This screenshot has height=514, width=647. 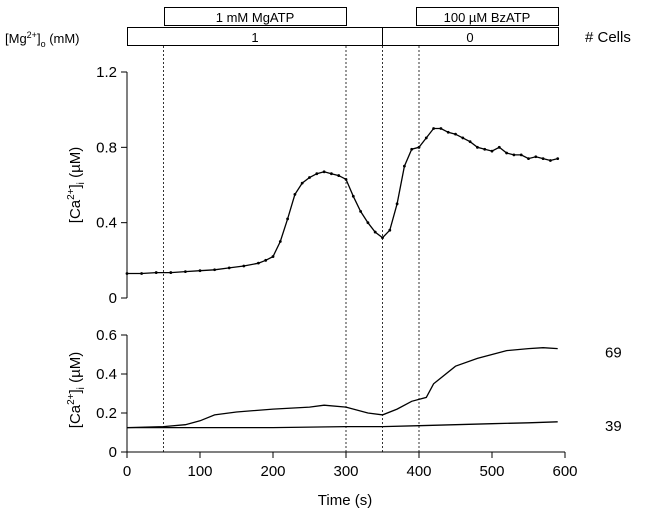 What do you see at coordinates (42, 39) in the screenshot?
I see `mg-row-label: [Mg2+]o (mM)` at bounding box center [42, 39].